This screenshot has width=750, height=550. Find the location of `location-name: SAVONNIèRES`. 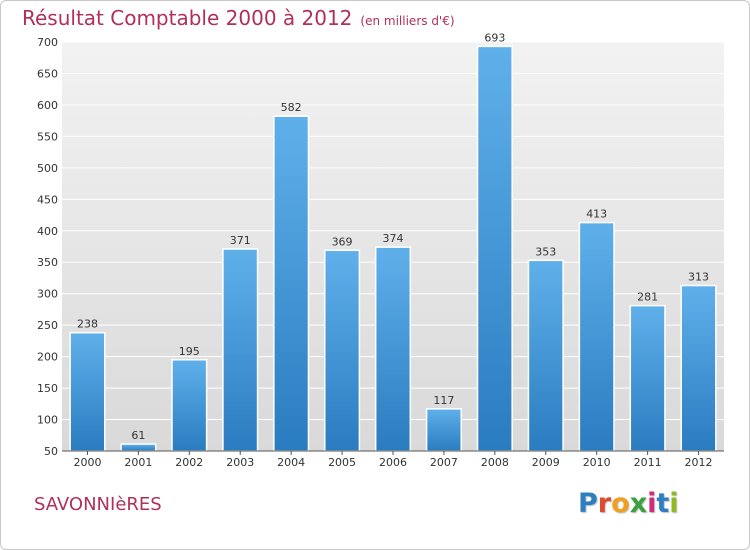

location-name: SAVONNIèRES is located at coordinates (98, 504).